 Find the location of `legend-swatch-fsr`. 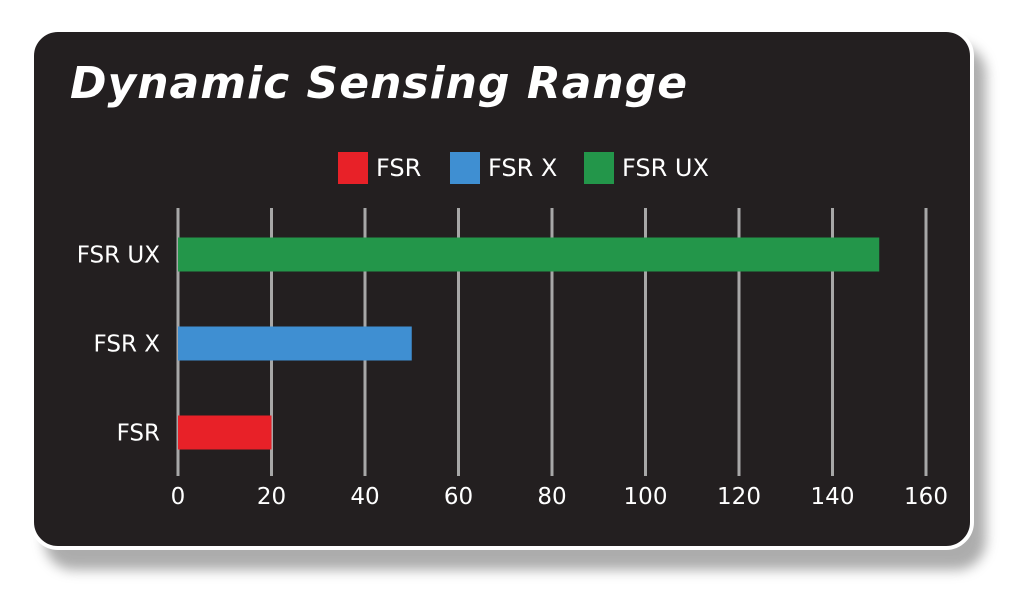

legend-swatch-fsr is located at coordinates (353, 168).